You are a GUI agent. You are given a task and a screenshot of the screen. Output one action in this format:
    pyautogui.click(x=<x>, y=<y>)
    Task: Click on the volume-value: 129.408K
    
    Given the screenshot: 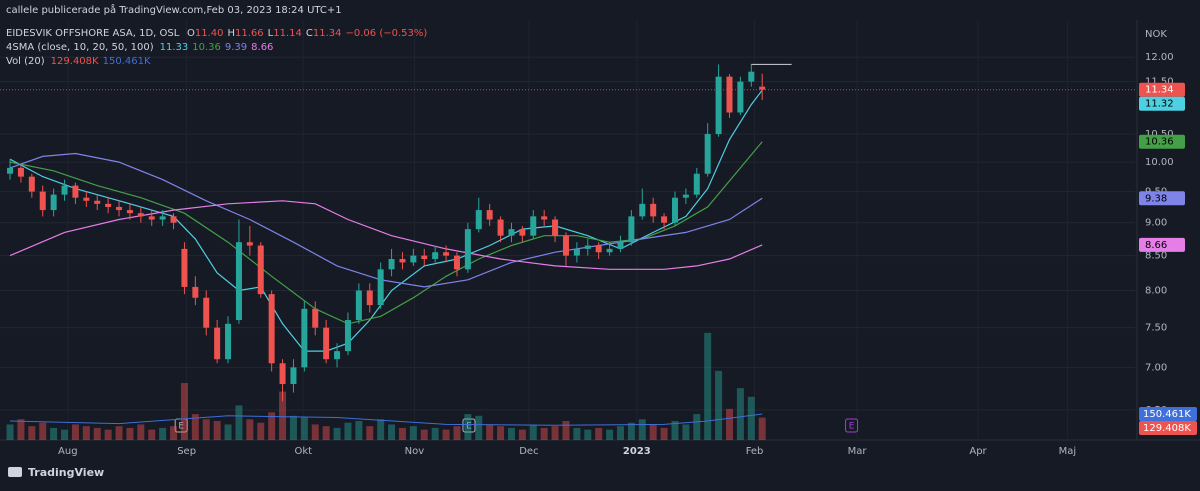 What is the action you would take?
    pyautogui.click(x=75, y=61)
    